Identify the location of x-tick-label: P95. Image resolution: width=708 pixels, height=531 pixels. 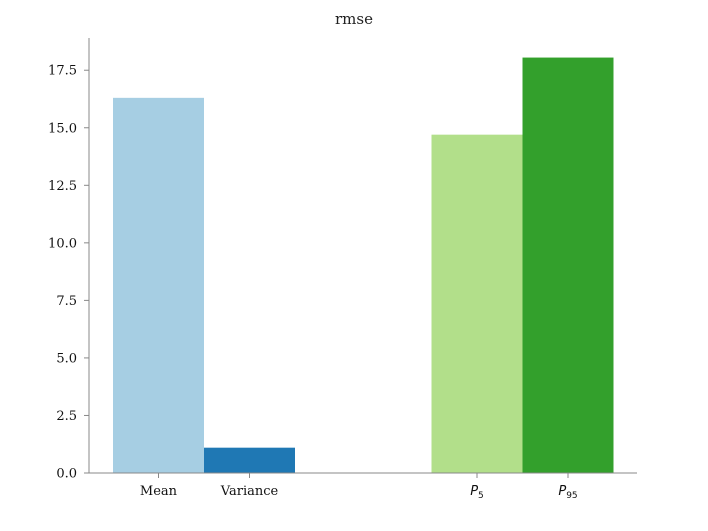
(567, 492).